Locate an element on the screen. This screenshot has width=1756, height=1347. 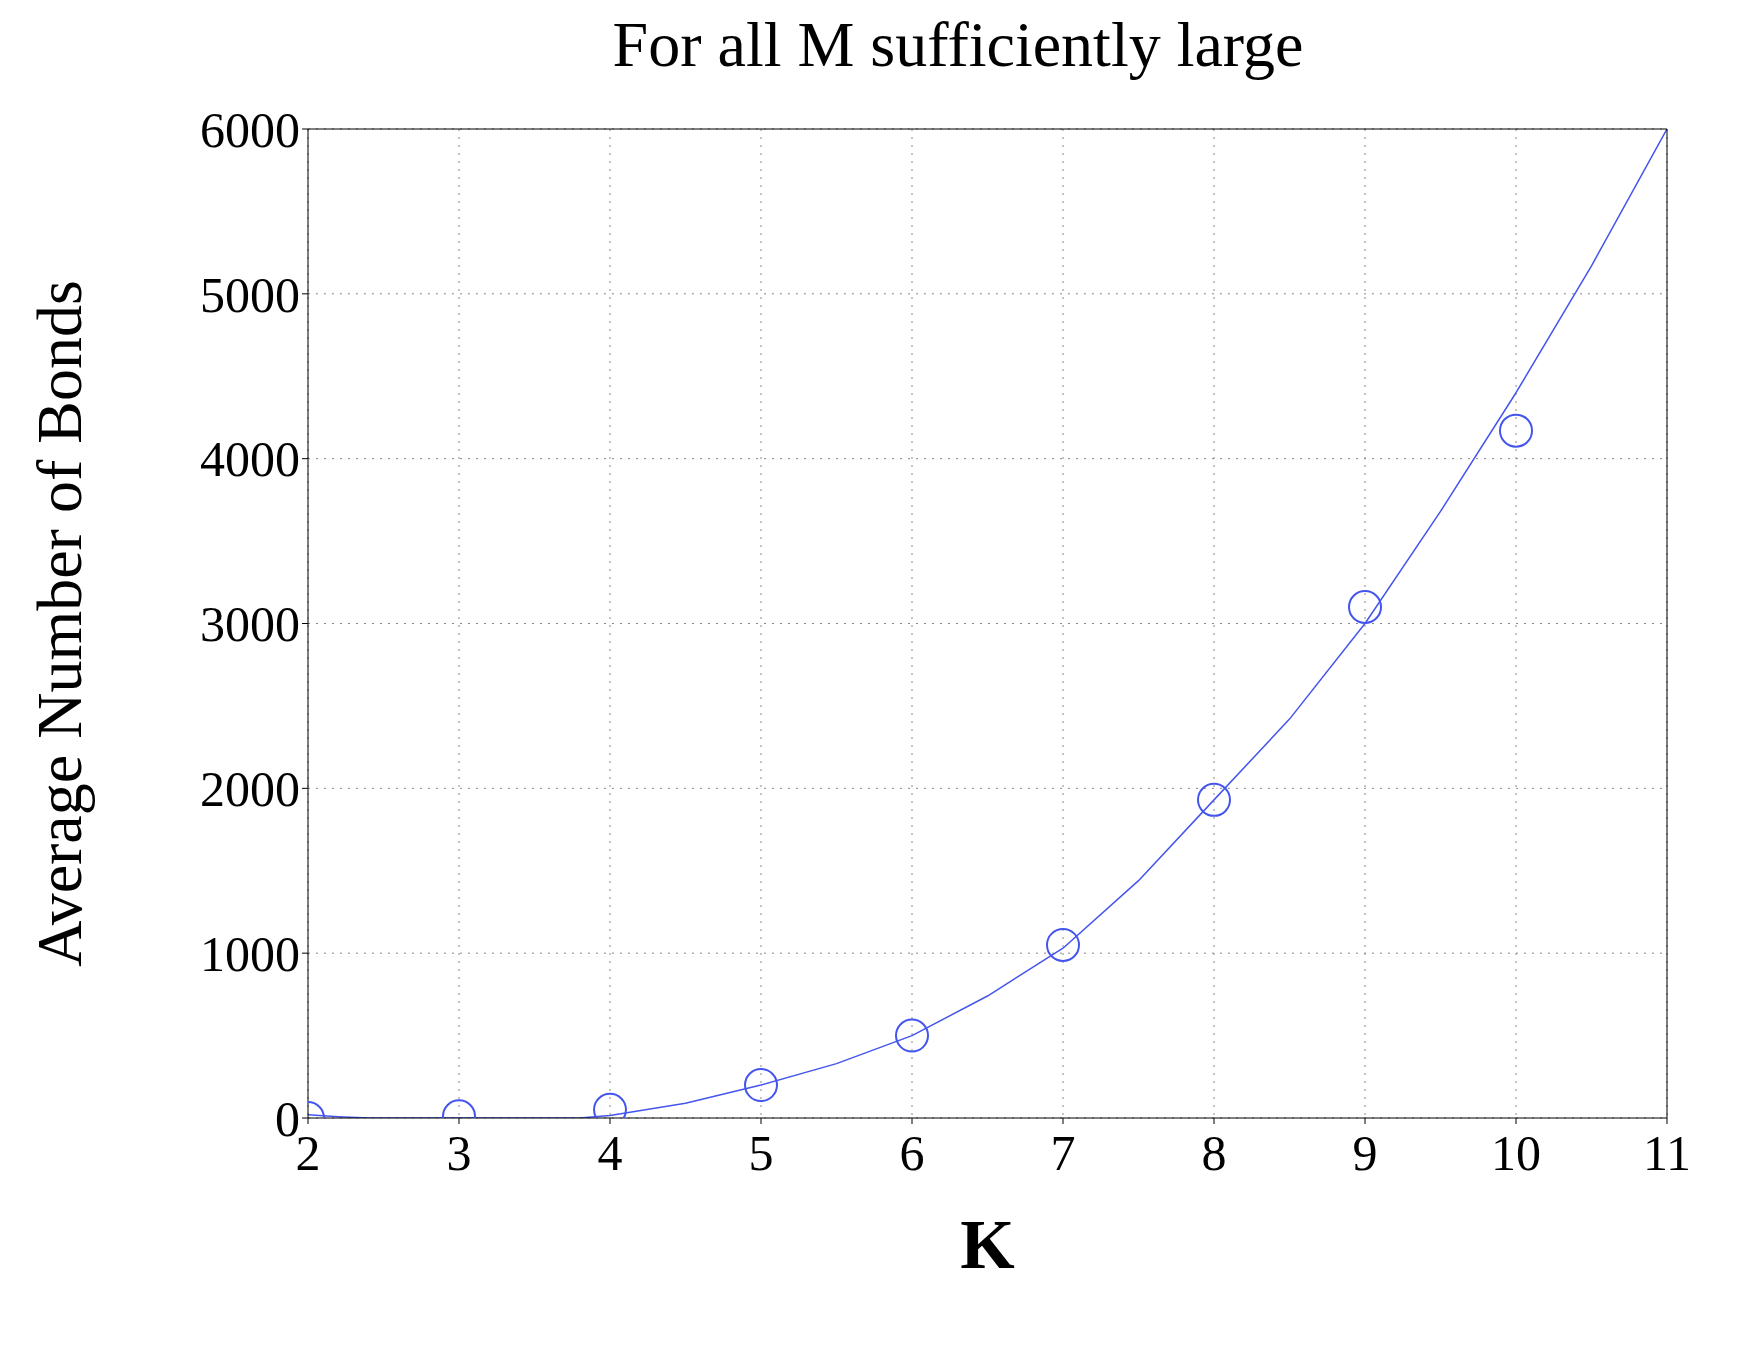
x-tick-label: 5 is located at coordinates (761, 1152).